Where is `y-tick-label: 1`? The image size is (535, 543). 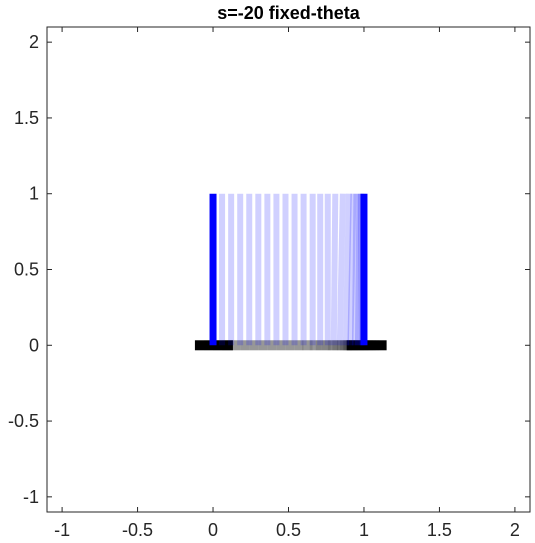 y-tick-label: 1 is located at coordinates (34, 194).